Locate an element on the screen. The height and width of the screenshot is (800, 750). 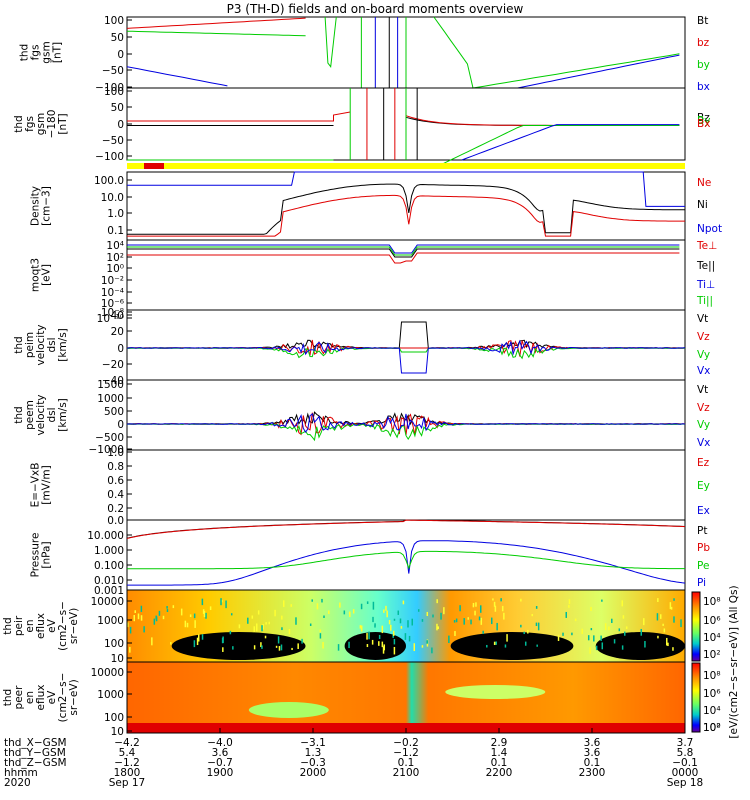
y-axis-label: peem is located at coordinates (30, 415).